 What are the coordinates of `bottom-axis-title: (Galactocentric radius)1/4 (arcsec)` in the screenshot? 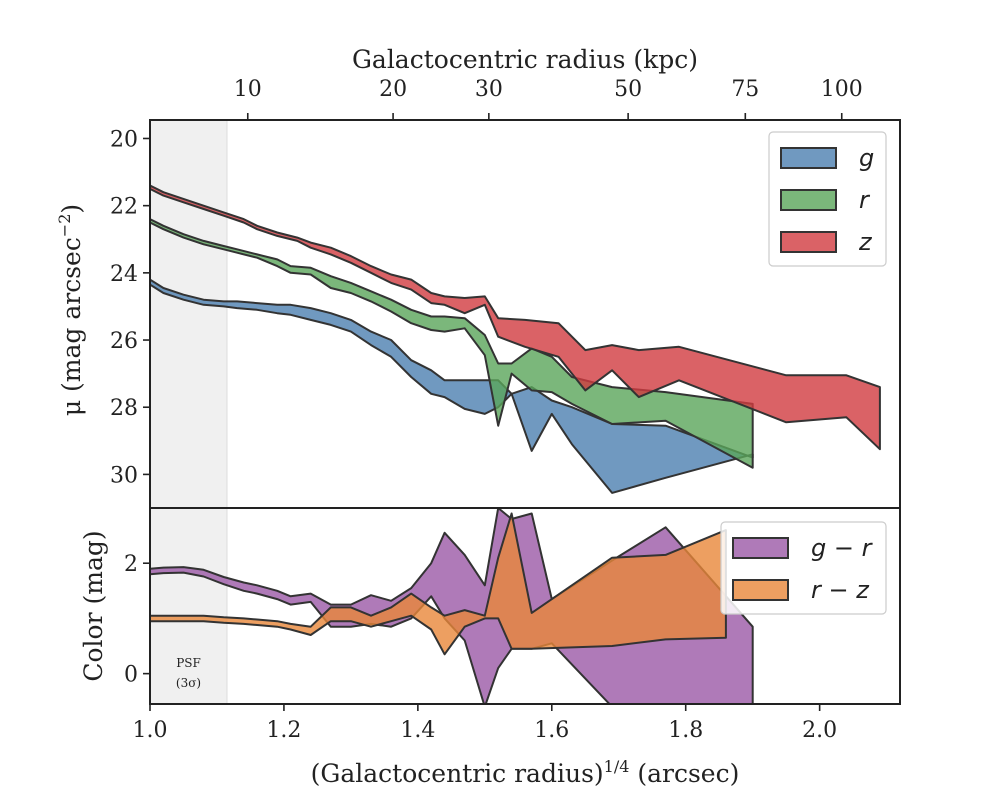 It's located at (525, 772).